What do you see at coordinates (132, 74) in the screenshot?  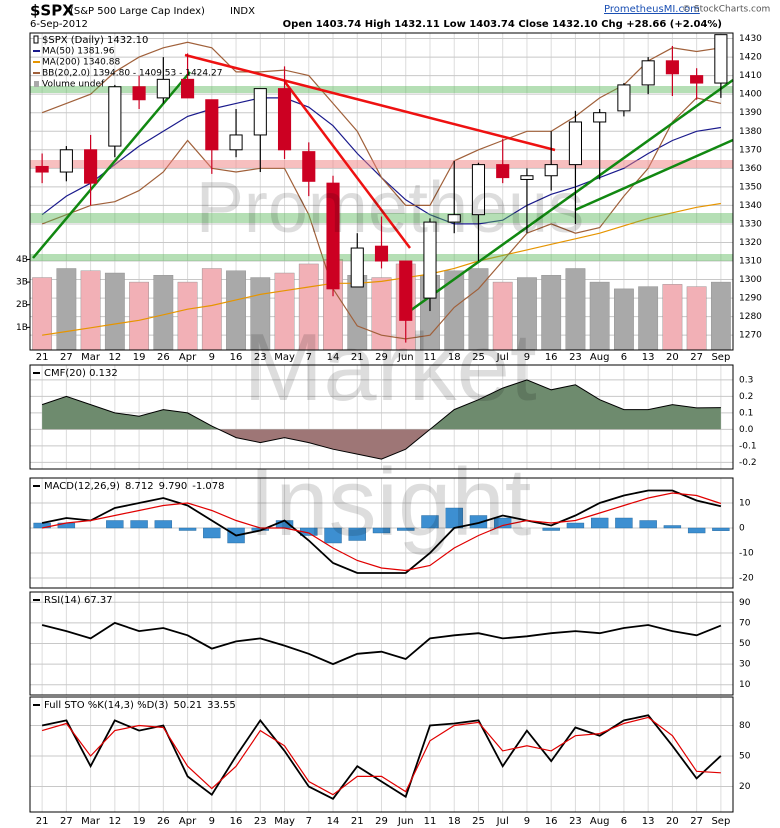 I see `legend-label: BB(20,2.0) 1394.80 - 1409.53 - 1424.27` at bounding box center [132, 74].